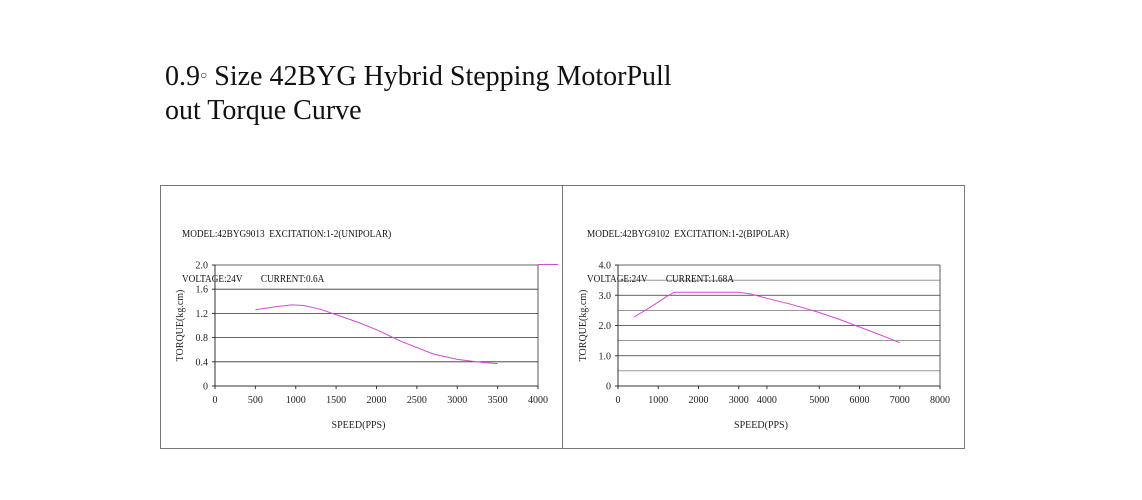  What do you see at coordinates (605, 356) in the screenshot?
I see `y-tick-label: 1.0` at bounding box center [605, 356].